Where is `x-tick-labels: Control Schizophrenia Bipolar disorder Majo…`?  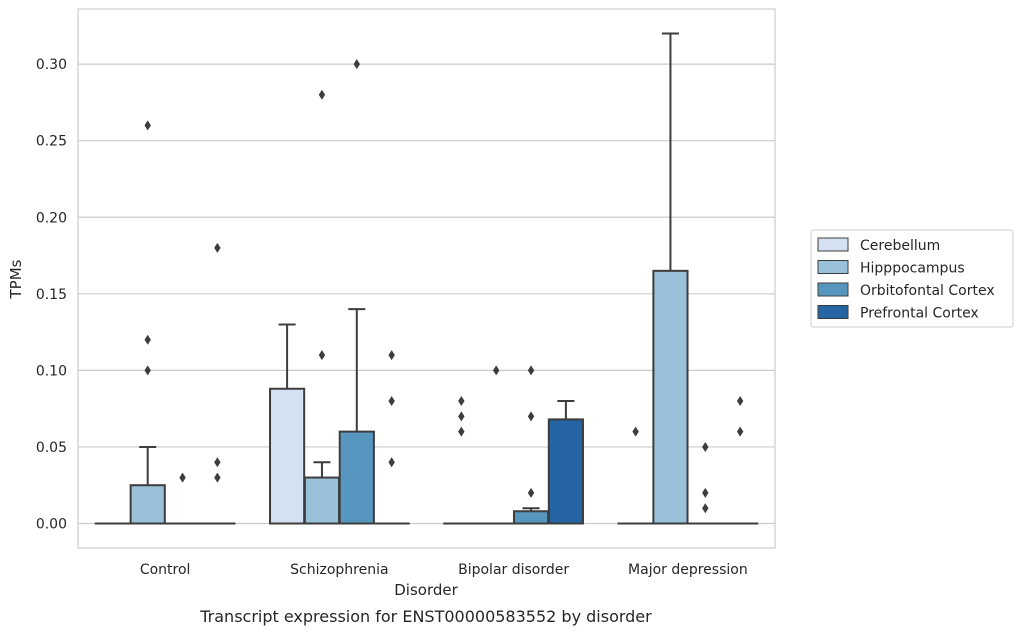
x-tick-labels: Control Schizophrenia Bipolar disorder Majo… is located at coordinates (444, 570).